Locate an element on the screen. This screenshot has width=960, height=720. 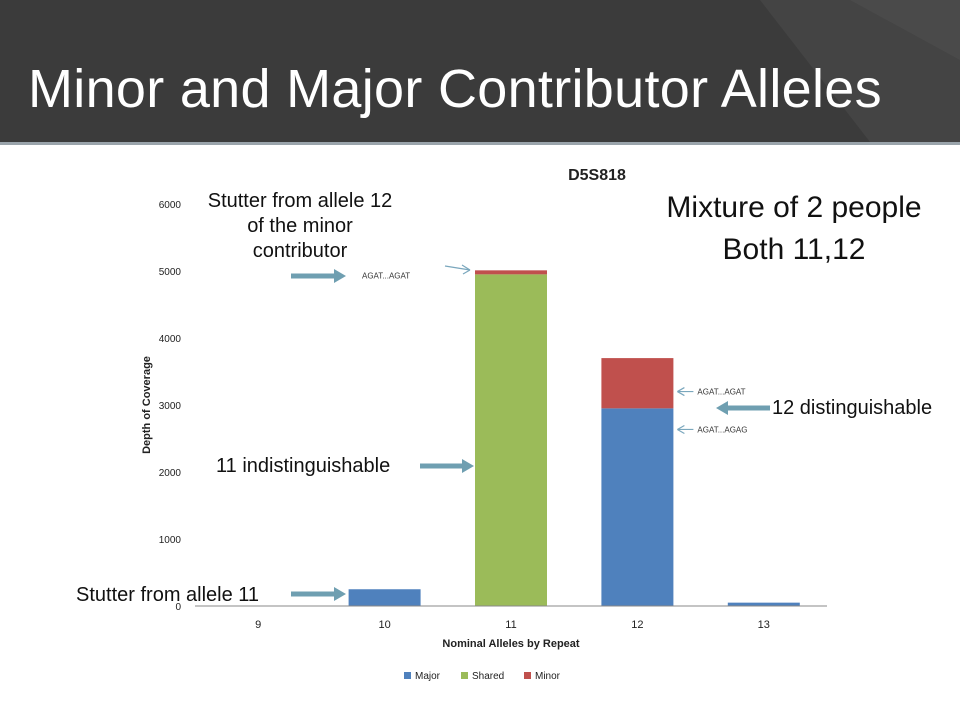
y-tick-label: 4000 is located at coordinates (170, 339).